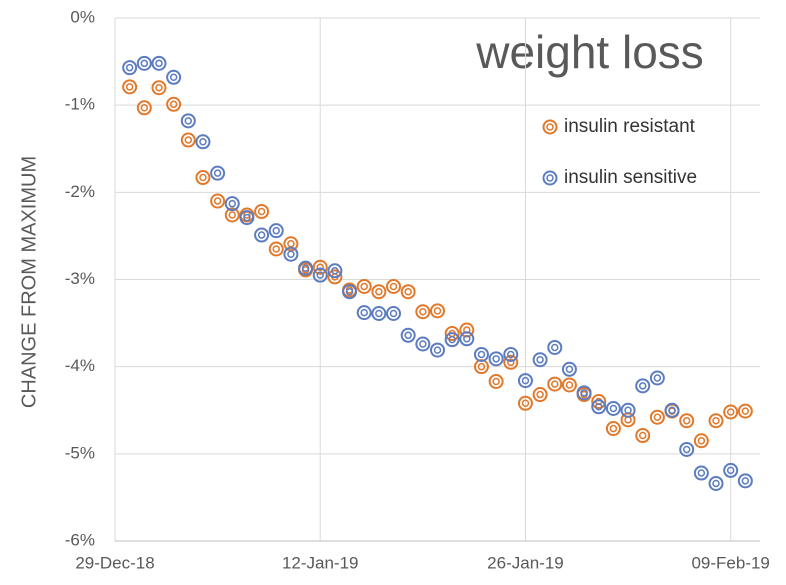  Describe the element at coordinates (525, 562) in the screenshot. I see `x-tick-label: 26-Jan-19` at that location.